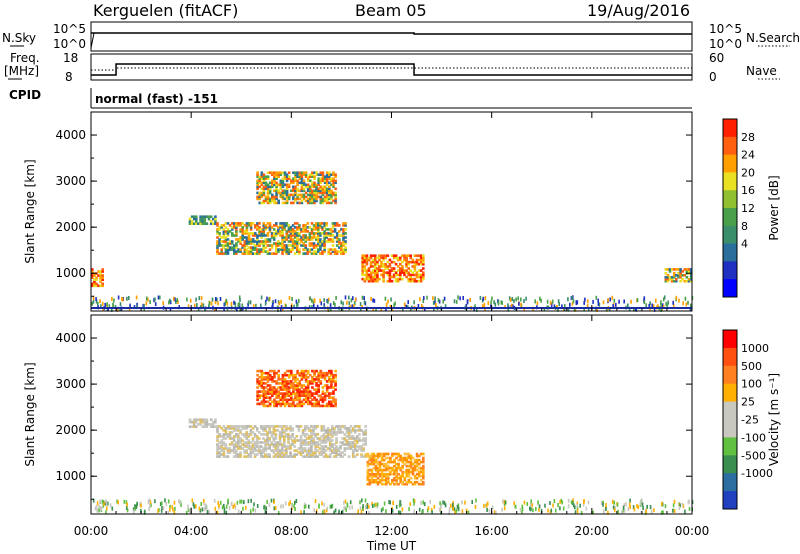 This screenshot has height=554, width=800. What do you see at coordinates (391, 10) in the screenshot?
I see `beam-title: Beam 05` at bounding box center [391, 10].